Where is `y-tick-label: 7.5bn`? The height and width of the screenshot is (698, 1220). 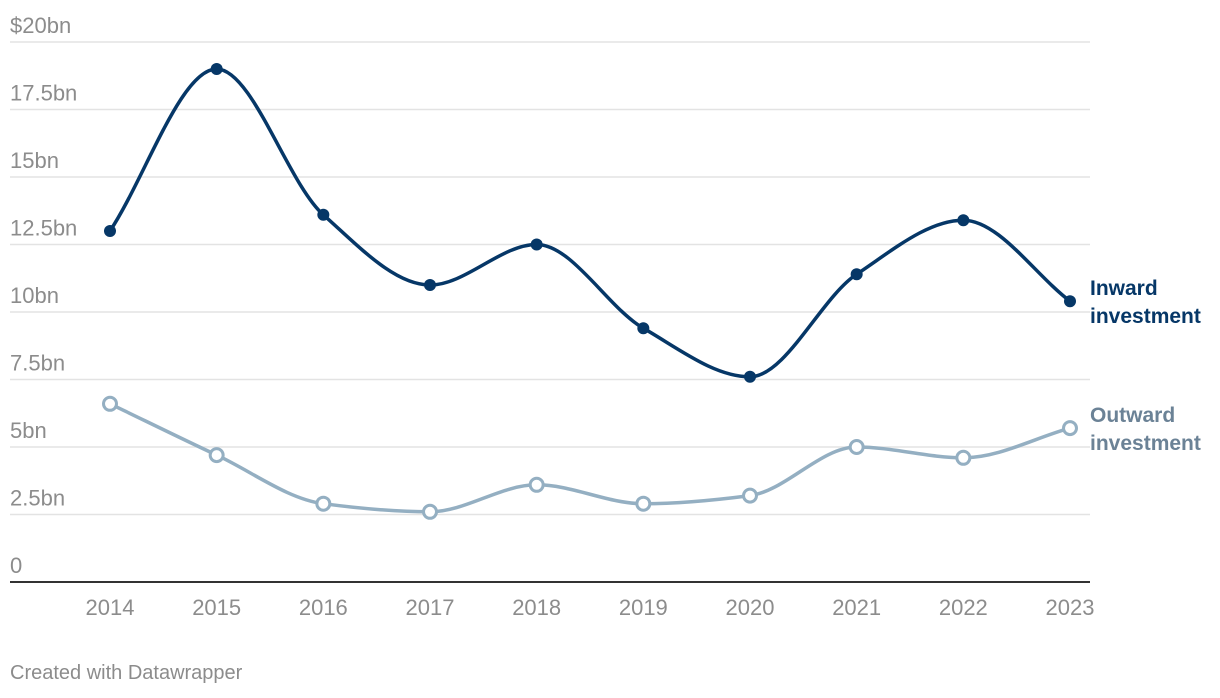 y-tick-label: 7.5bn is located at coordinates (37, 363).